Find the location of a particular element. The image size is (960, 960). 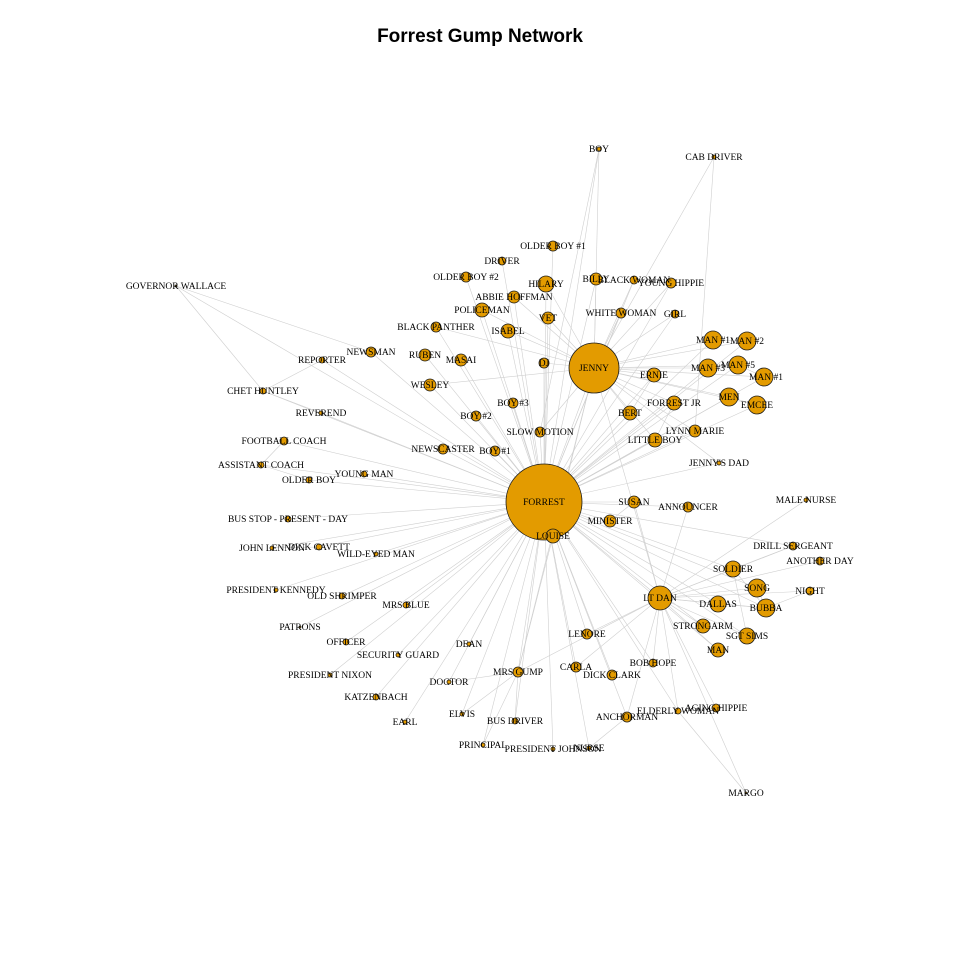

label-louise: LOUISE is located at coordinates (553, 537).